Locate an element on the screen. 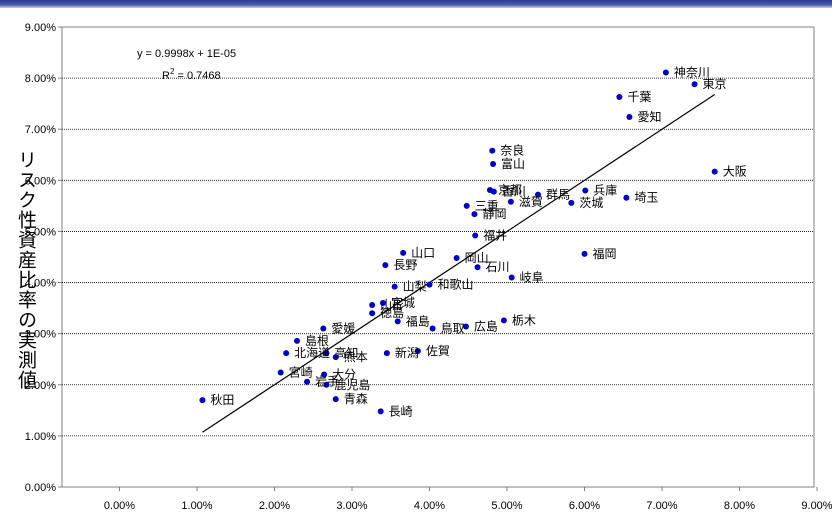  r-squared-exp: 2 is located at coordinates (172, 71).